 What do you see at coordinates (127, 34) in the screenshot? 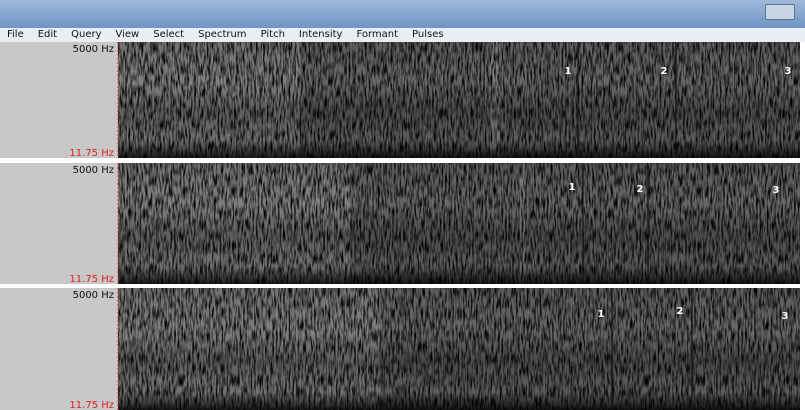
I see `menu-item: View` at bounding box center [127, 34].